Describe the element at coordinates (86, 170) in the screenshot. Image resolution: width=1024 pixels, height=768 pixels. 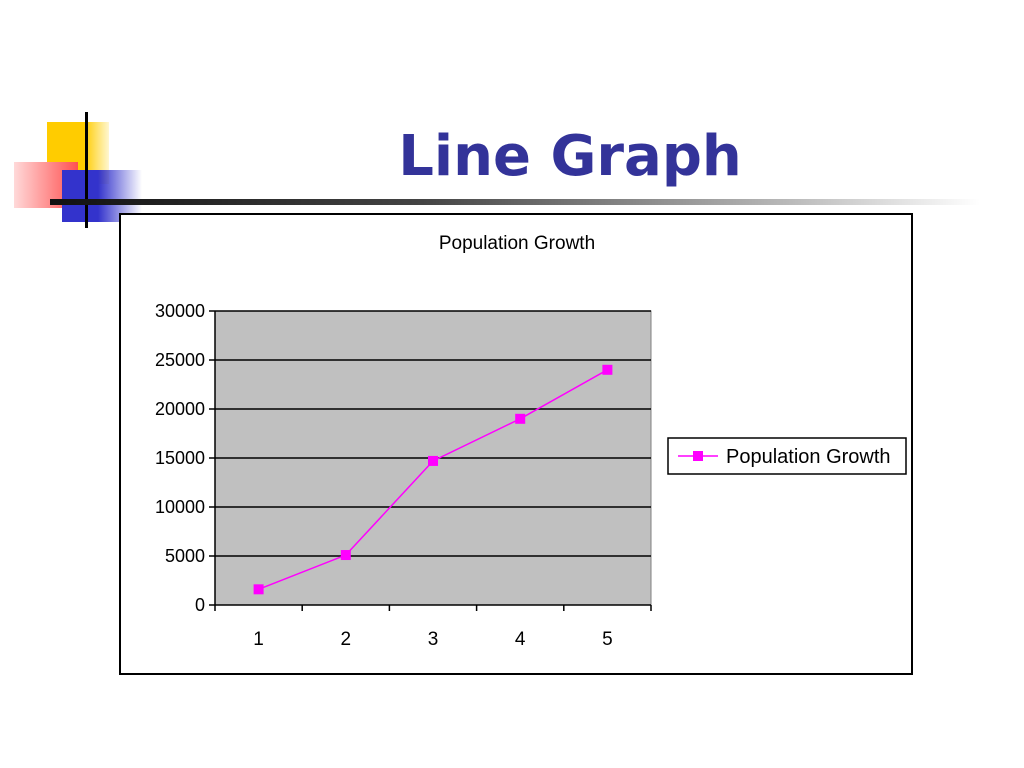
I see `decor-vertical-line` at that location.